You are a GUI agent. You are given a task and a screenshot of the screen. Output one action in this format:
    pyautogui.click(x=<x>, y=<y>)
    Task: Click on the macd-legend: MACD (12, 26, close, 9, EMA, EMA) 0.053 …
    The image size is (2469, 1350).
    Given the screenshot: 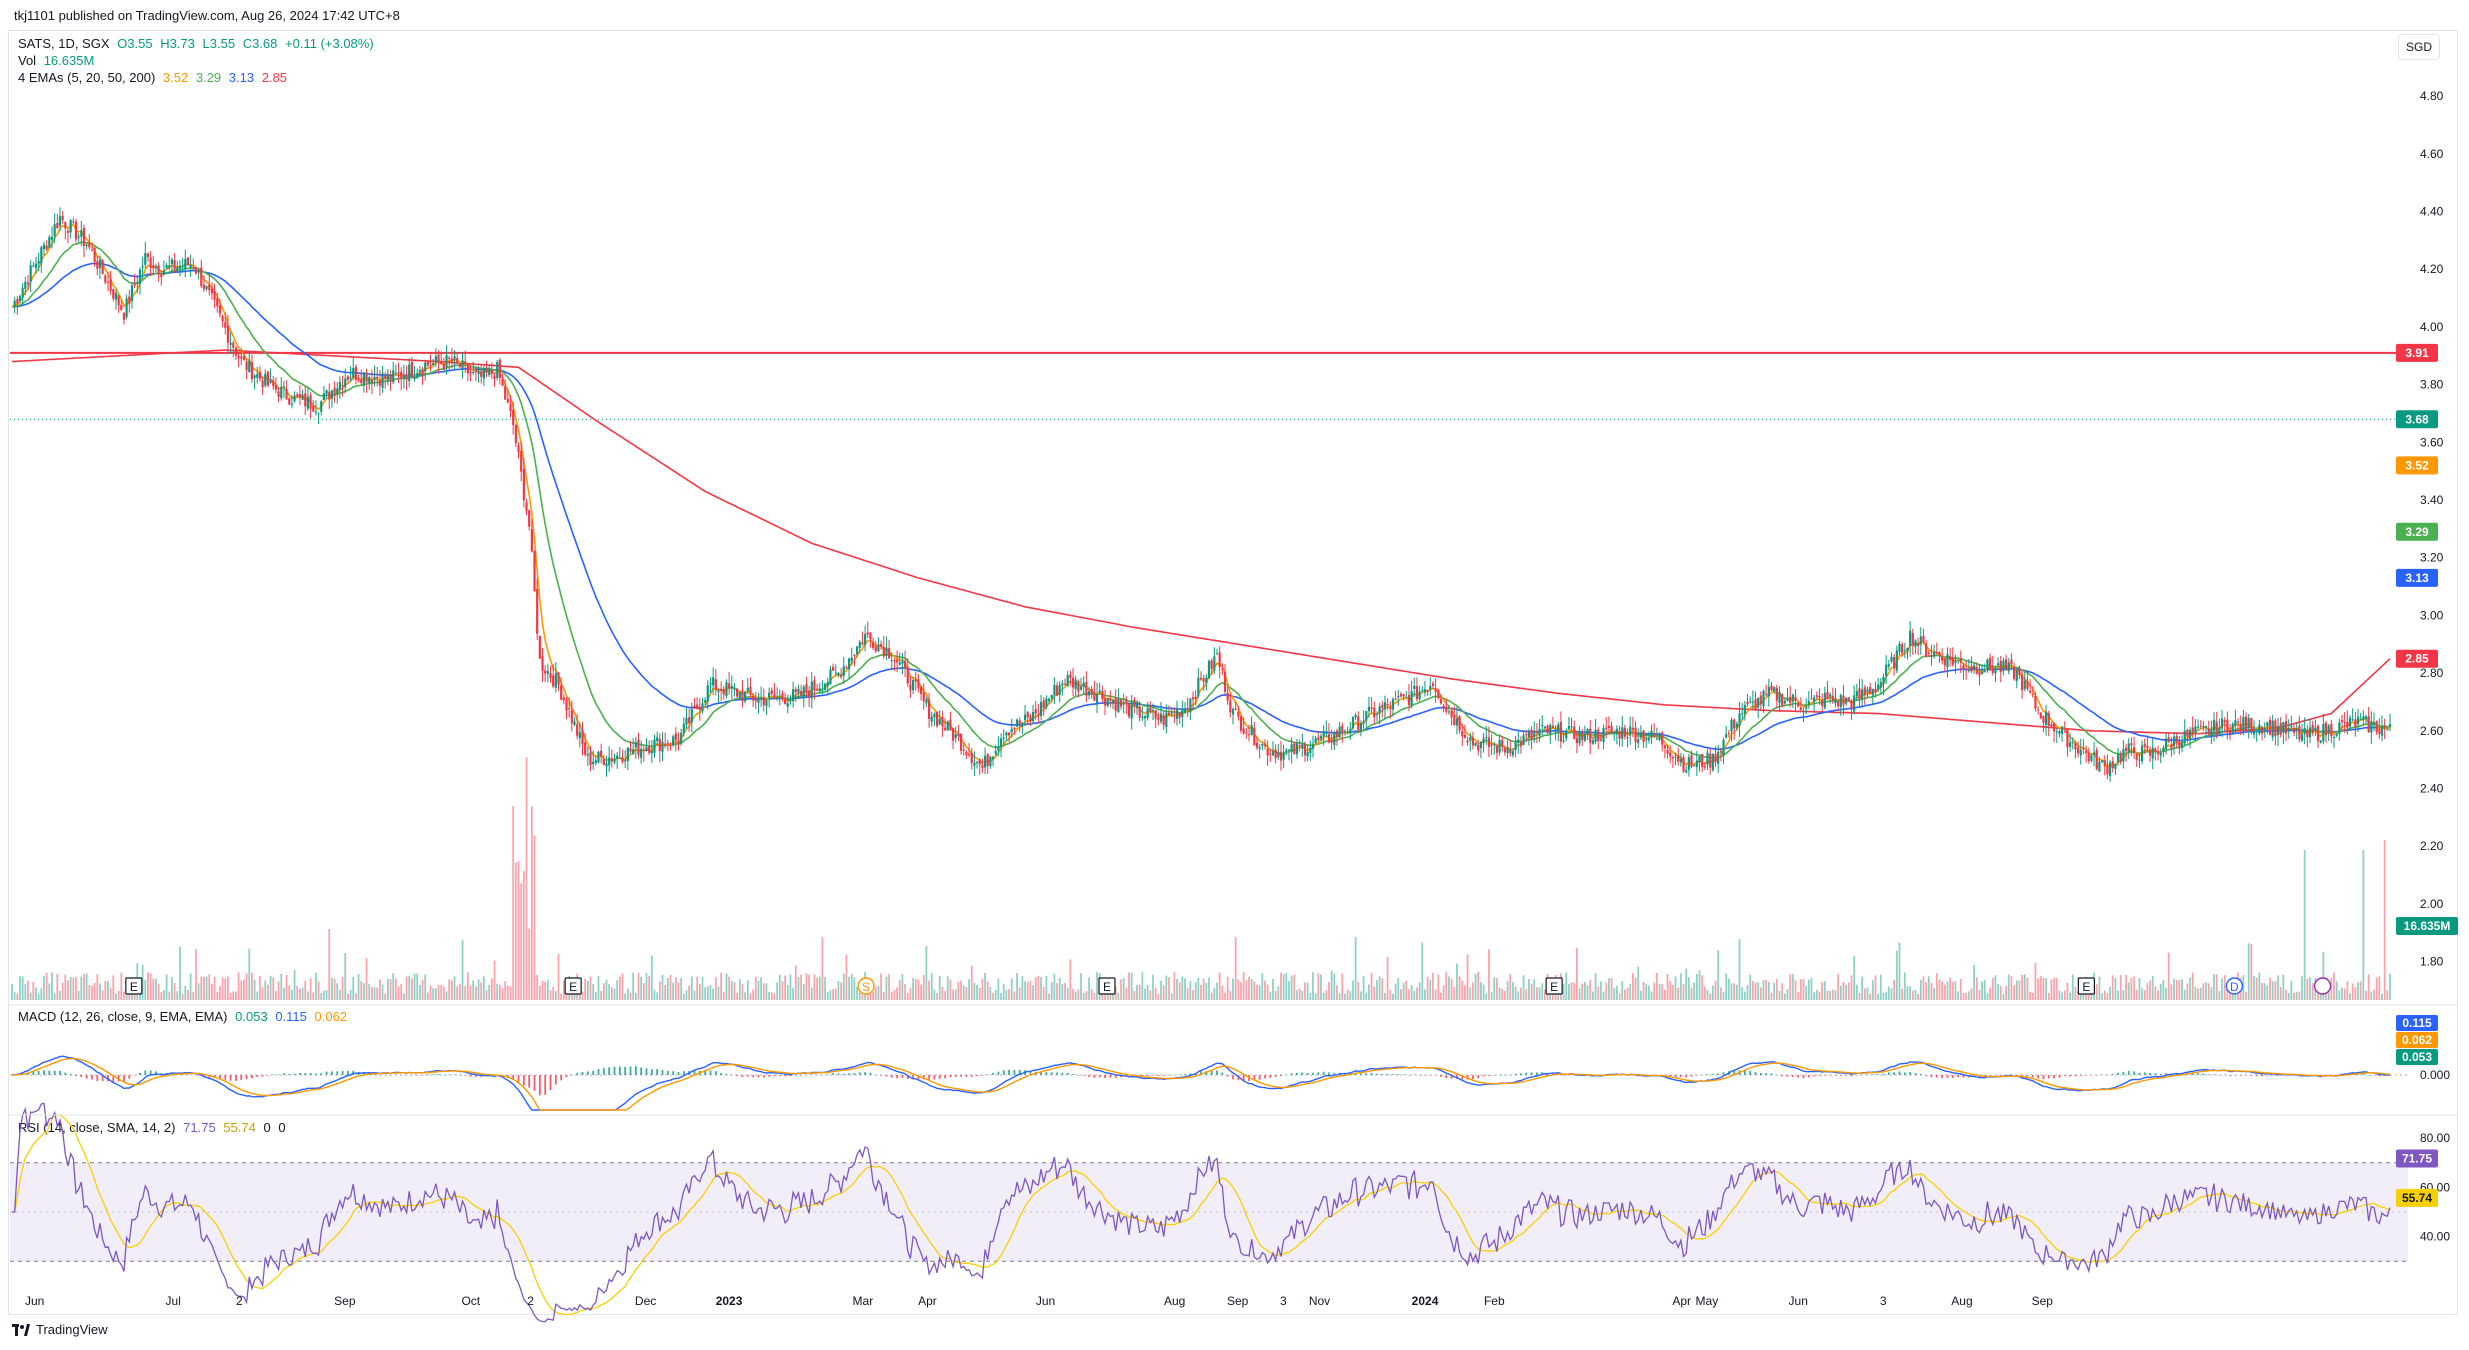 What is the action you would take?
    pyautogui.click(x=184, y=1016)
    